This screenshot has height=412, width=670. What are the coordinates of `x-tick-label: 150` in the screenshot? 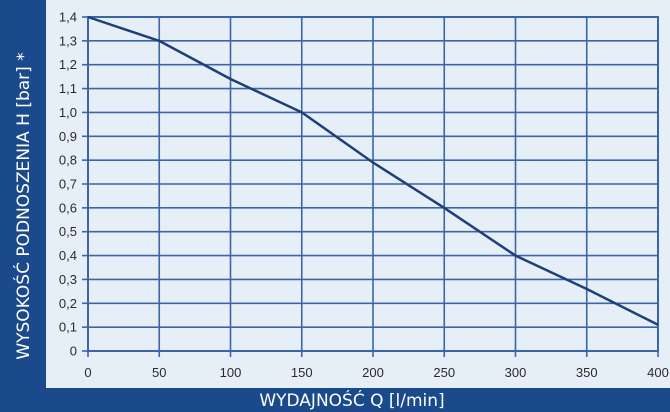 It's located at (302, 372).